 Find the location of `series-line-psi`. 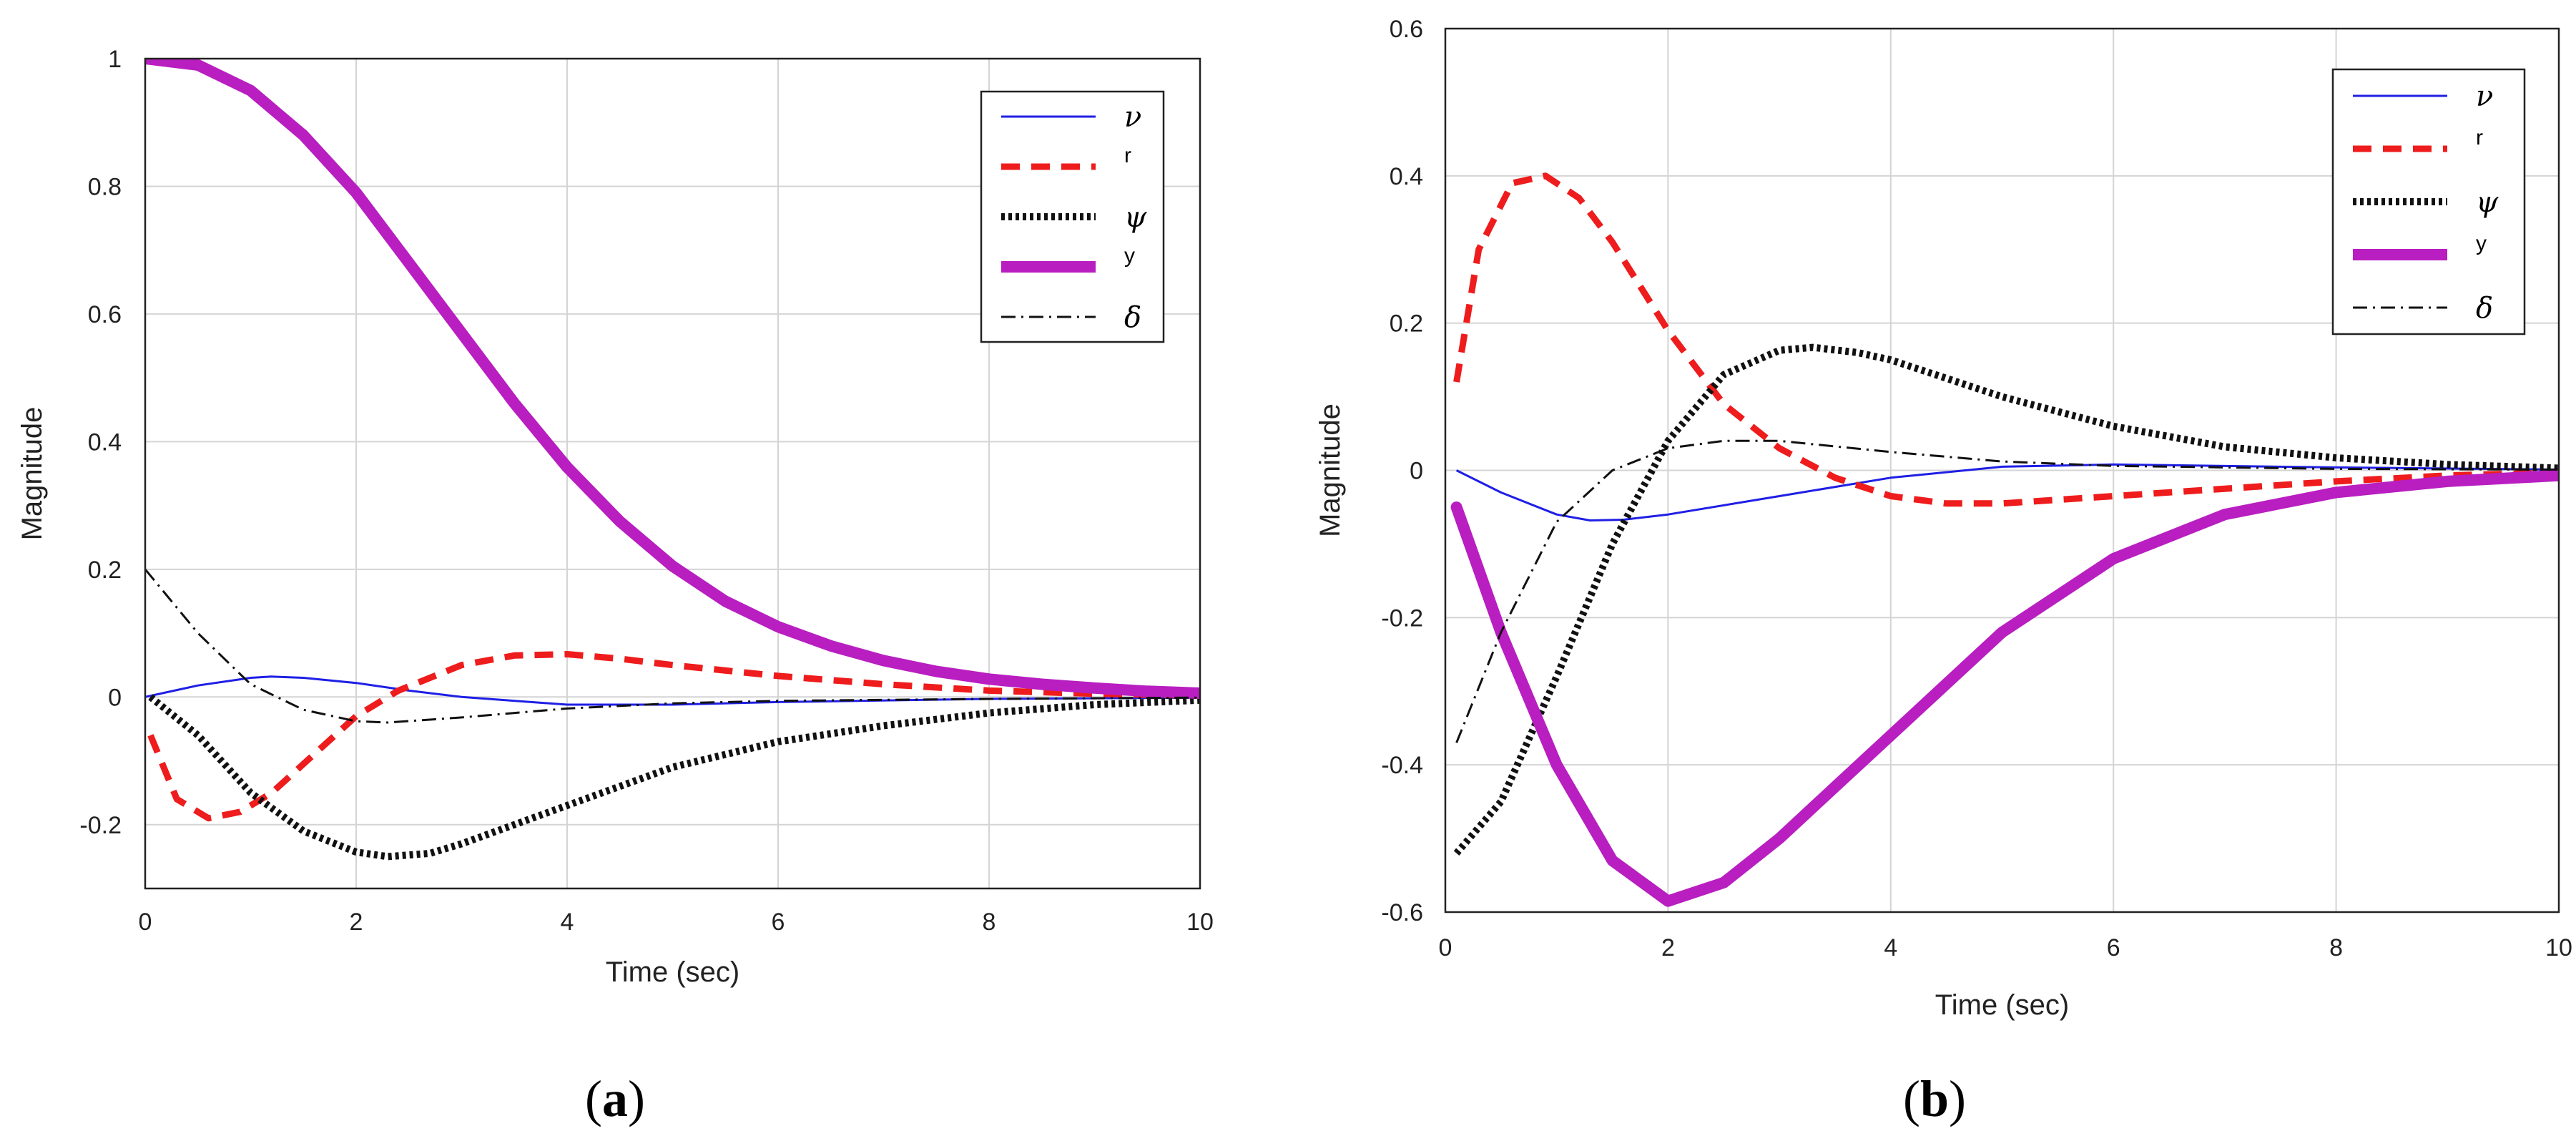

series-line-psi is located at coordinates (674, 777).